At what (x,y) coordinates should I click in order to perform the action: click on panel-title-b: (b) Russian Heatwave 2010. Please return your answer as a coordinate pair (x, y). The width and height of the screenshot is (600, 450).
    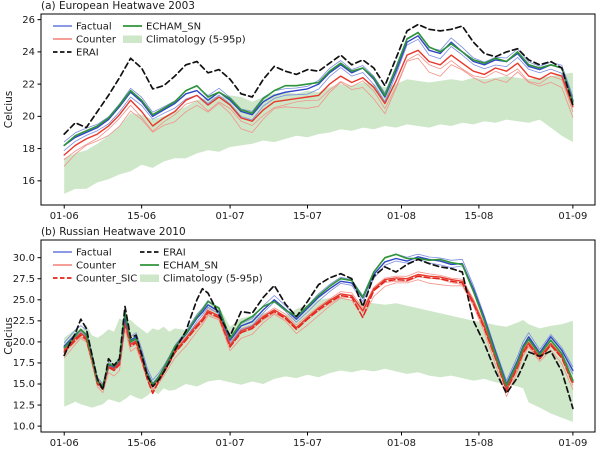
    Looking at the image, I should click on (113, 232).